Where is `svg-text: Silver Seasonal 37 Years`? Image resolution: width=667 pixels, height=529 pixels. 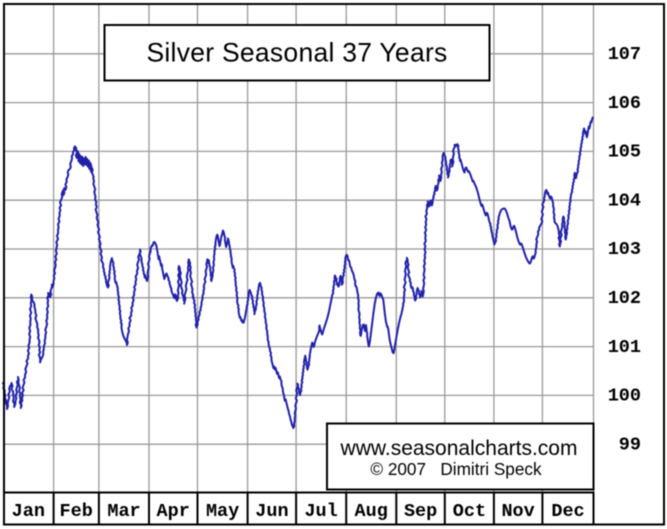 svg-text: Silver Seasonal 37 Years is located at coordinates (296, 53).